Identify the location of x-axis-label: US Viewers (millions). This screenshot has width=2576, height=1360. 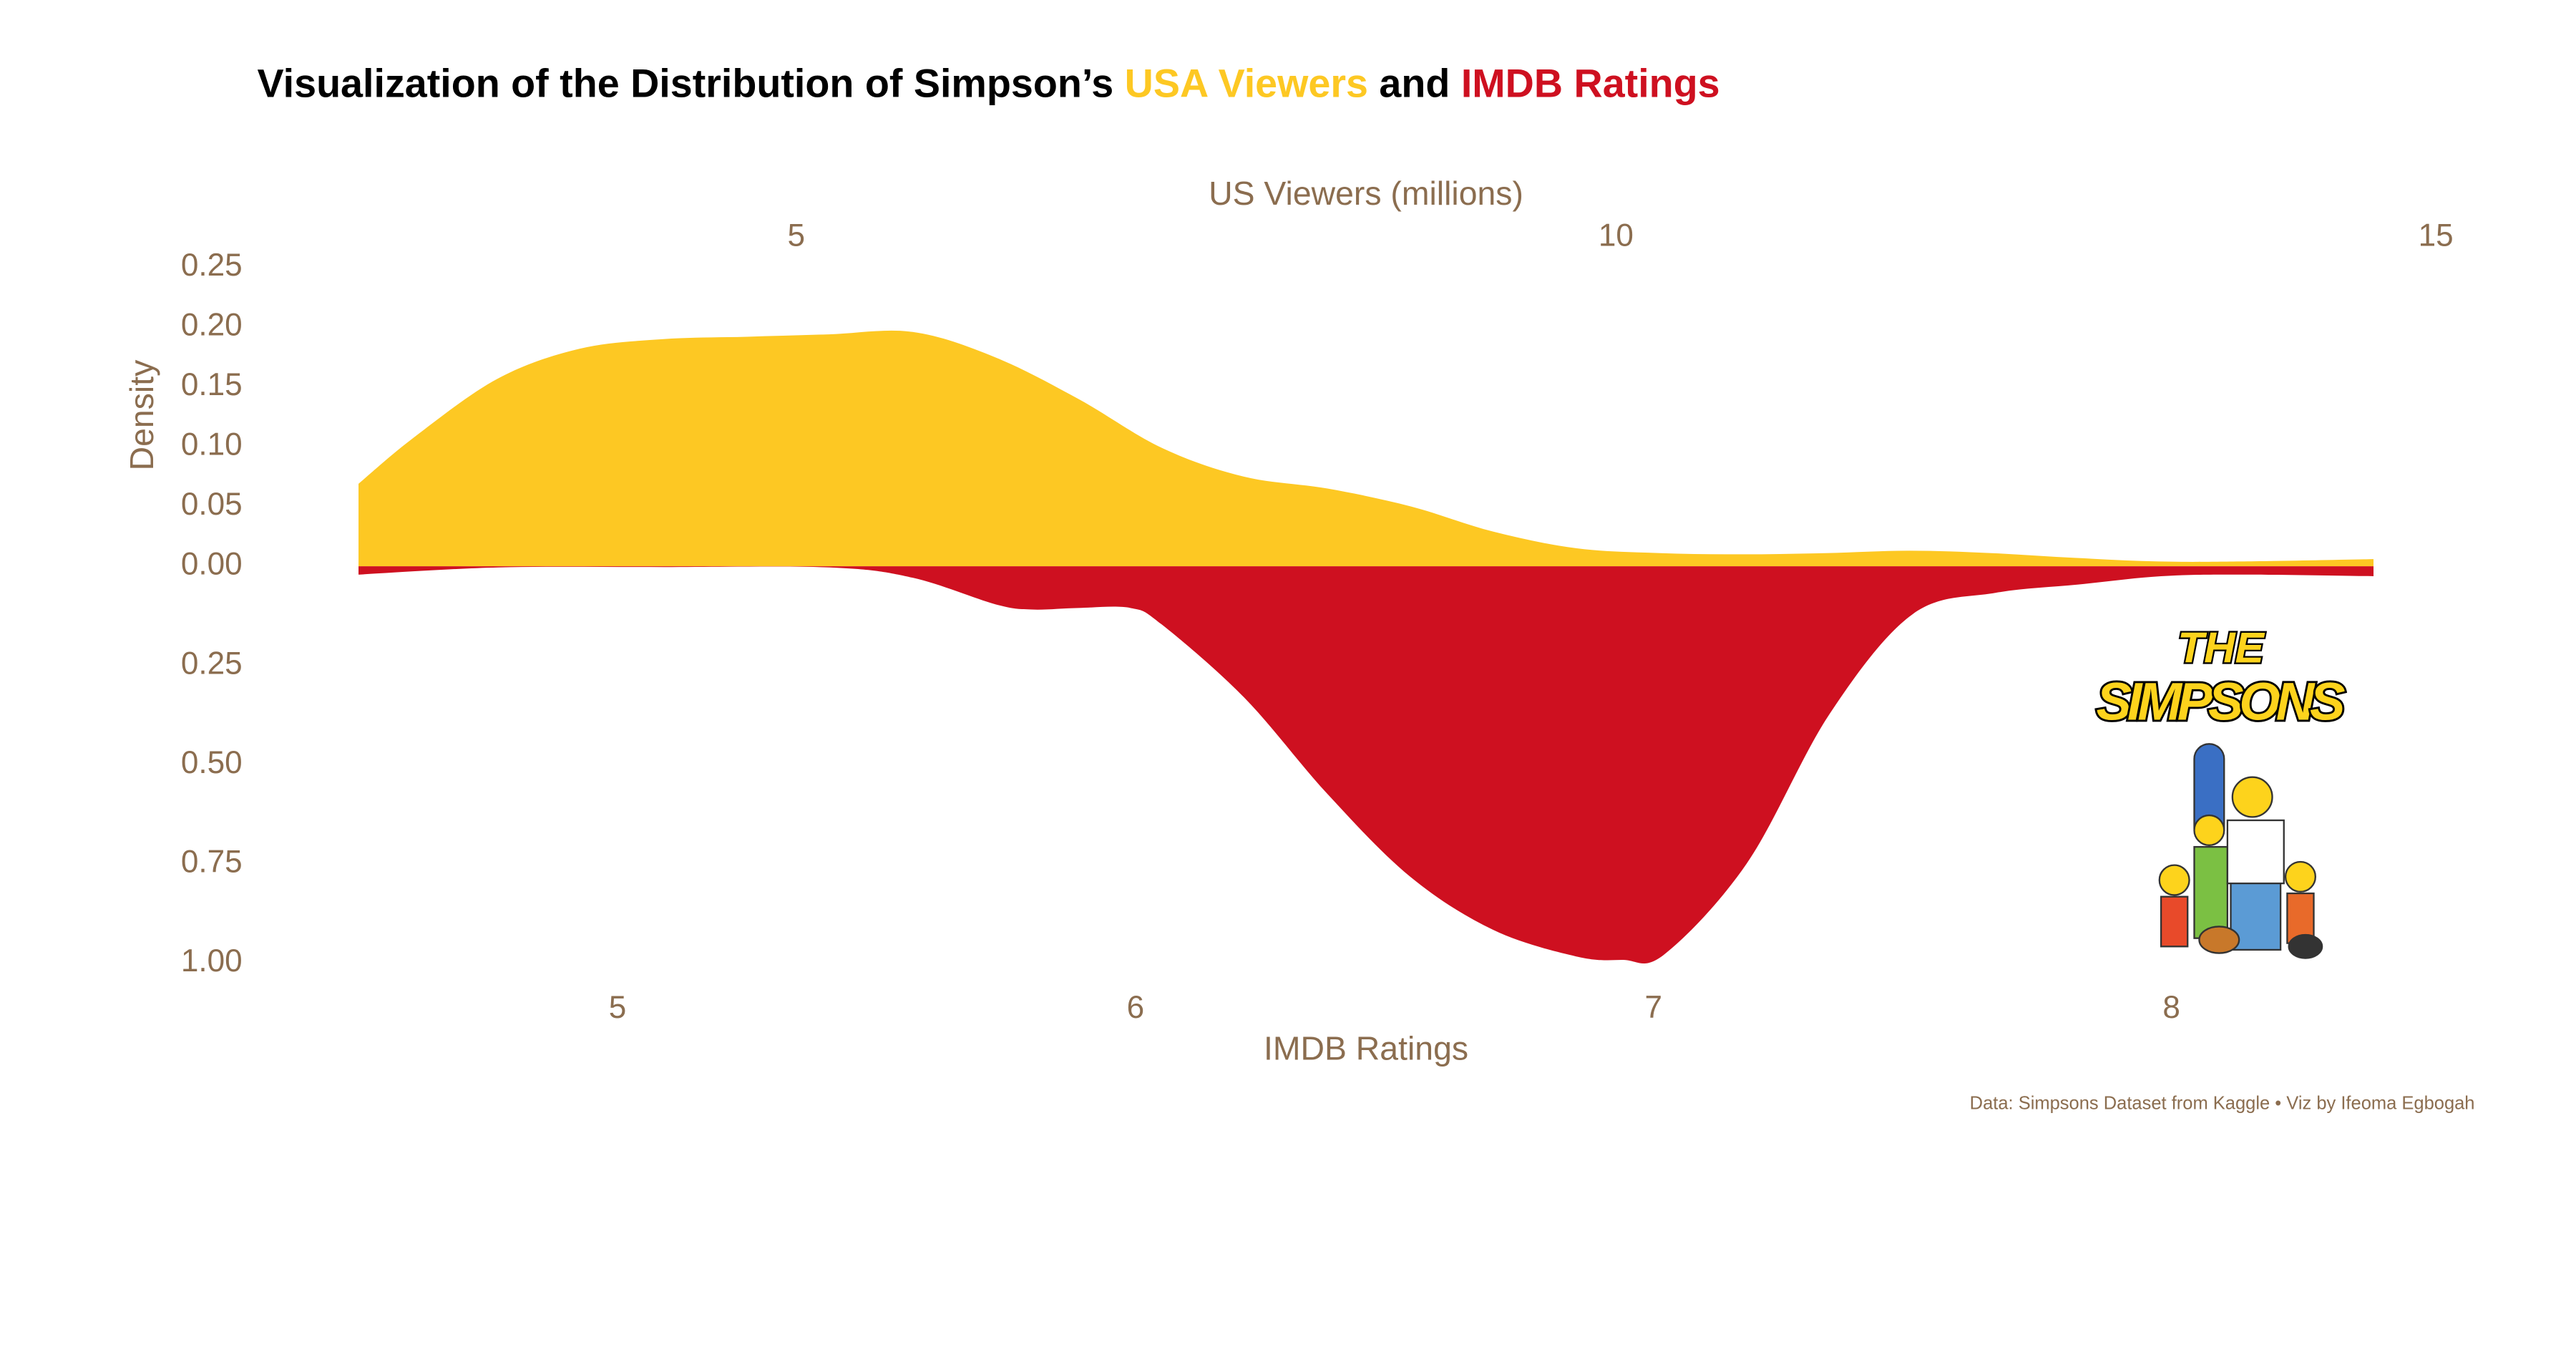
(1366, 193).